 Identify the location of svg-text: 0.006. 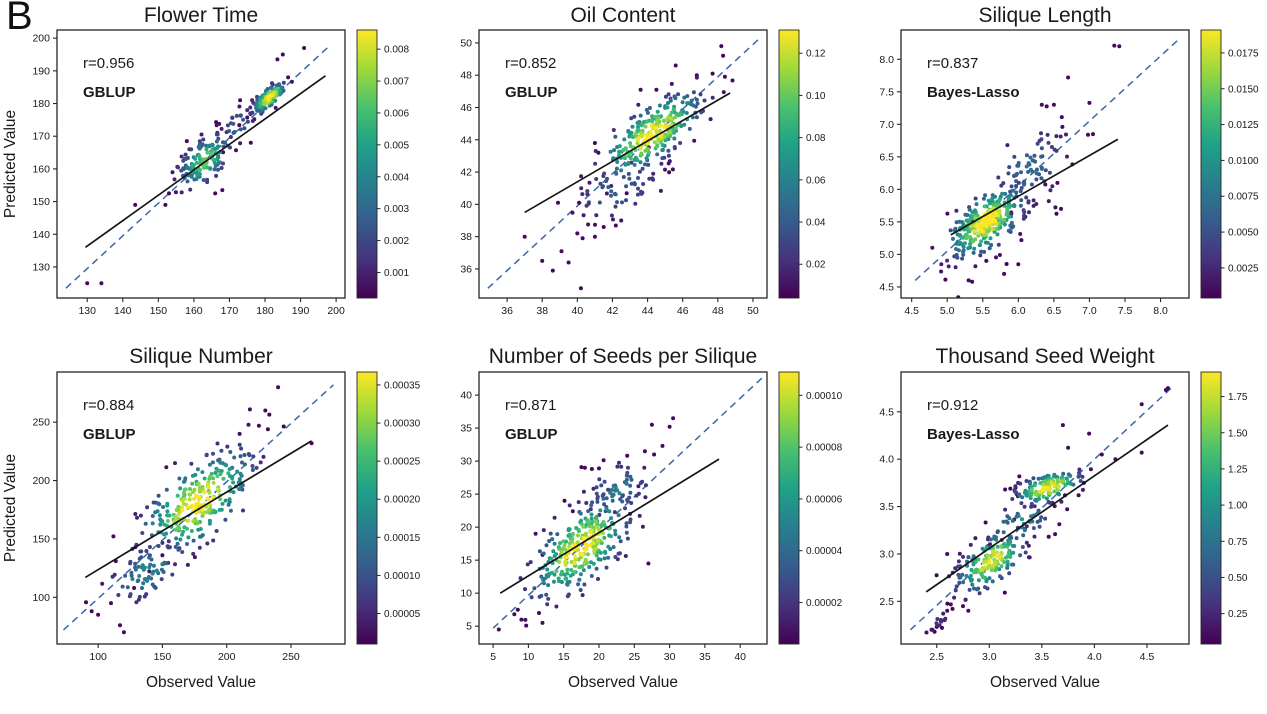
(396, 113).